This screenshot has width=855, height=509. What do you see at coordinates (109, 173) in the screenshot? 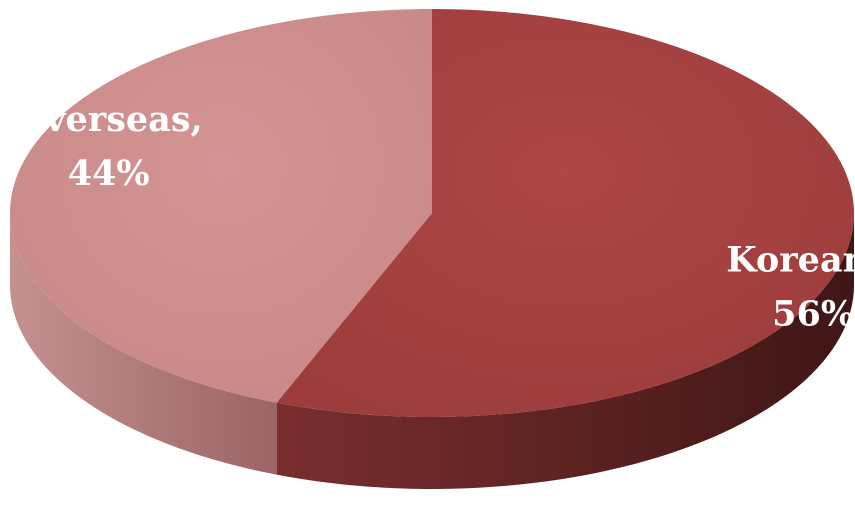
I see `slice-pct-overseas: 44%` at bounding box center [109, 173].